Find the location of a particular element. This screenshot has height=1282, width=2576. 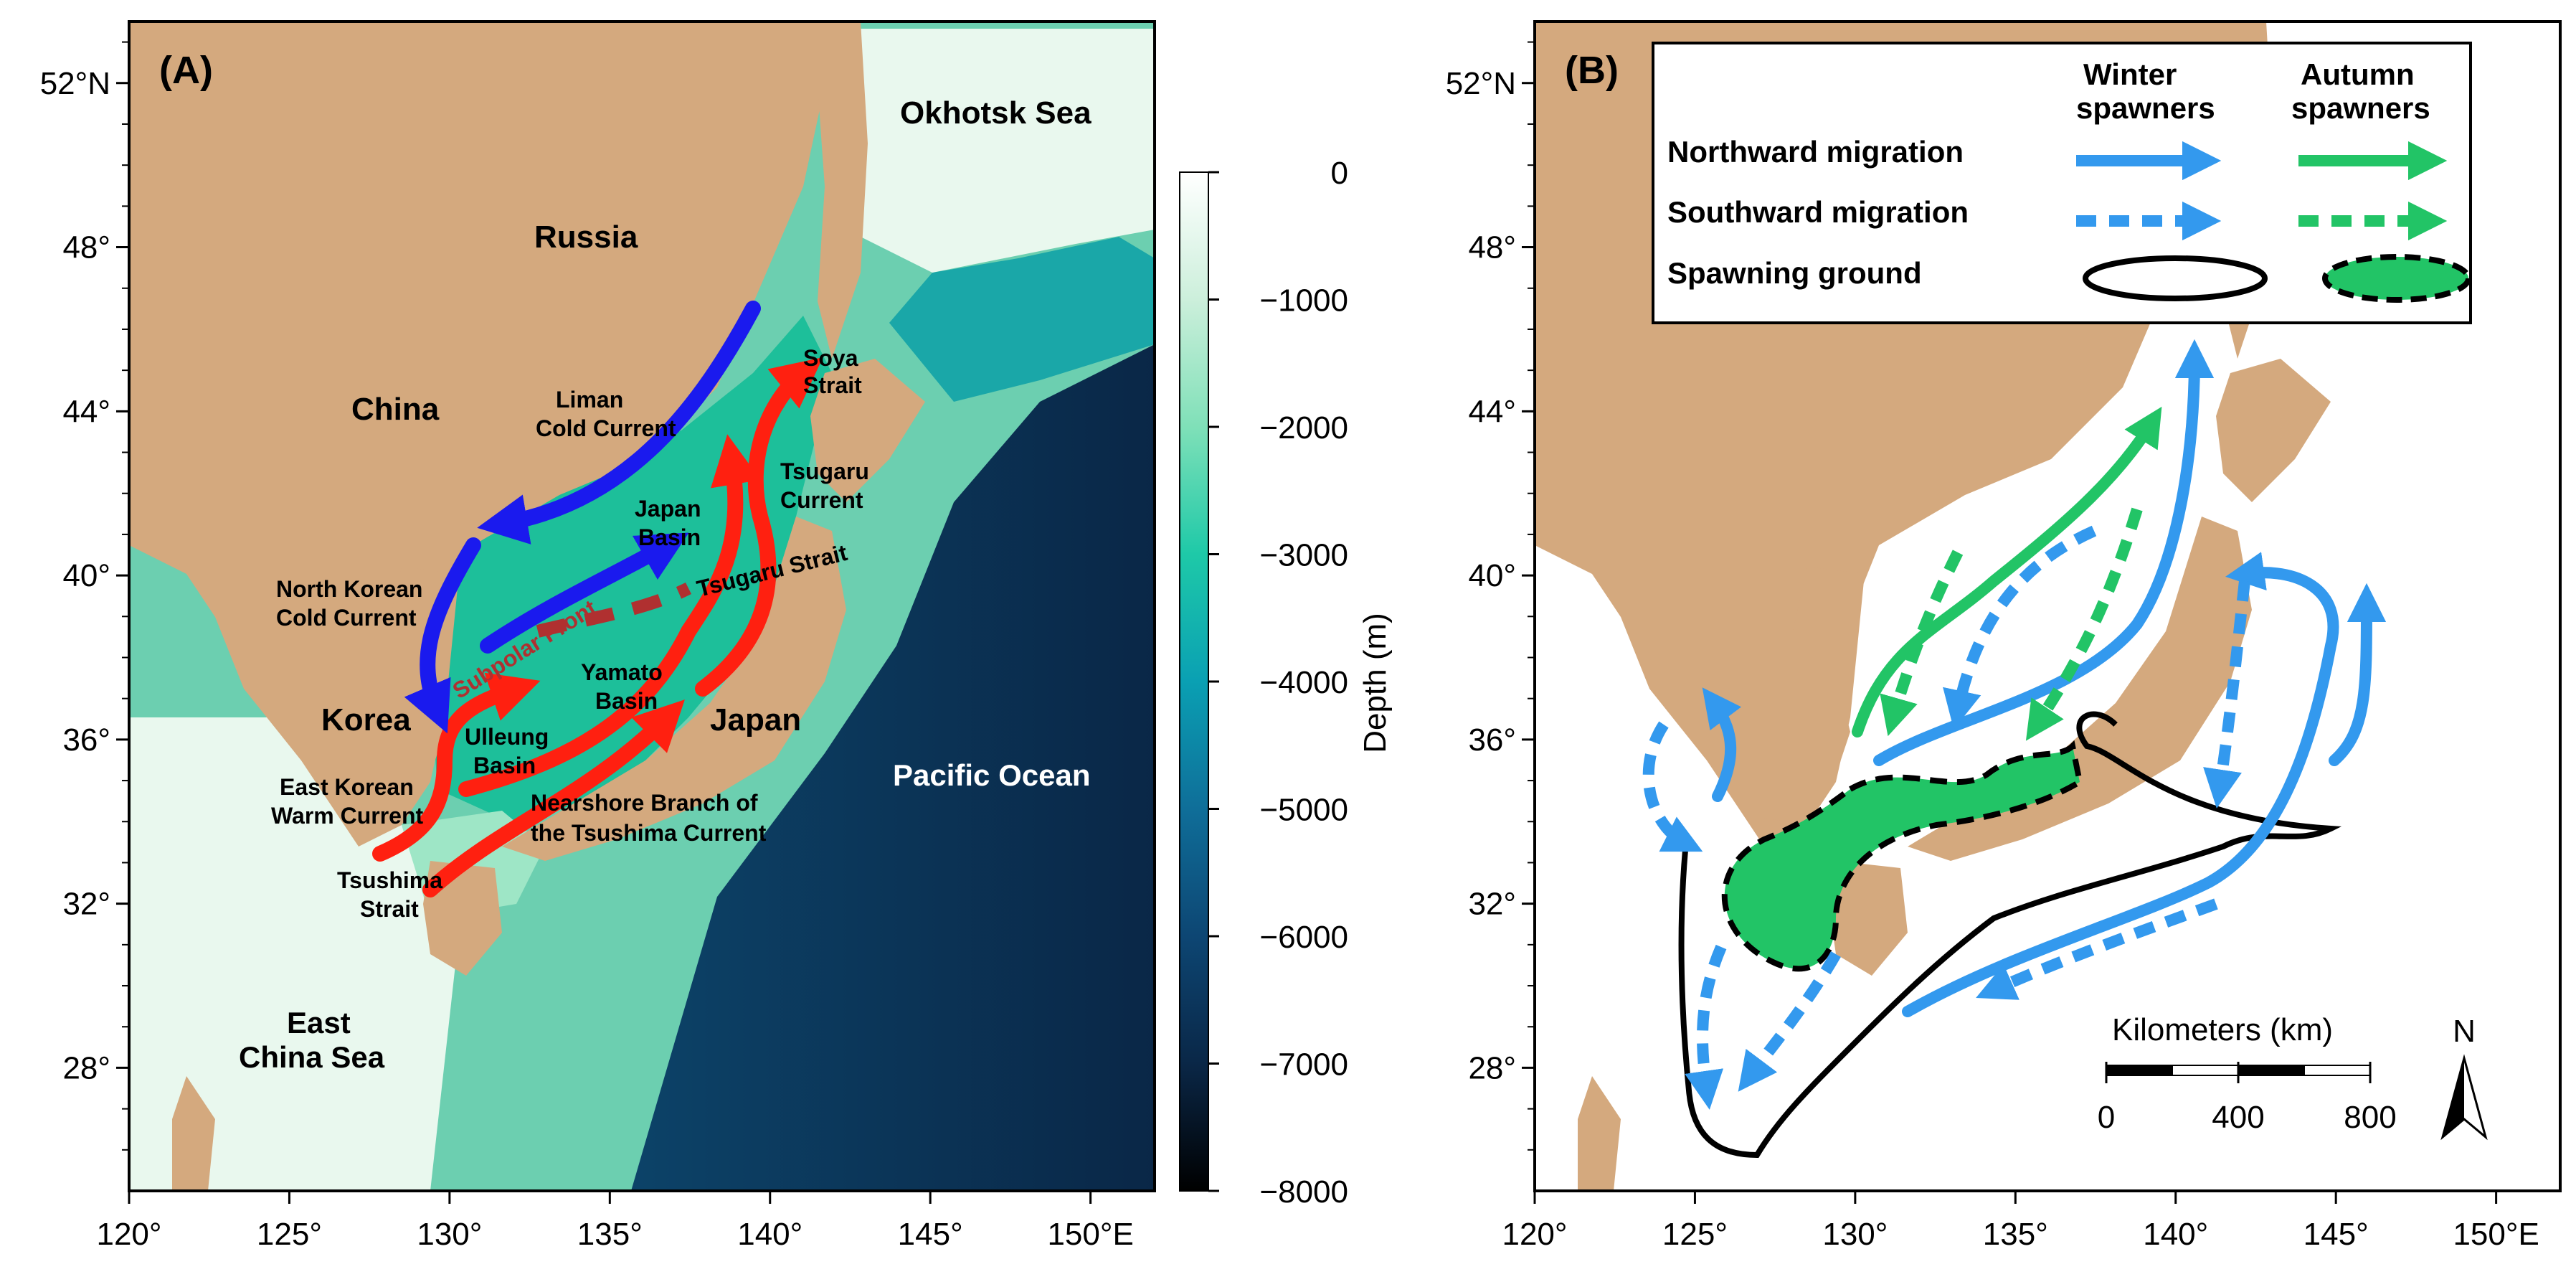

subpolar-front-line is located at coordinates (614, 610).